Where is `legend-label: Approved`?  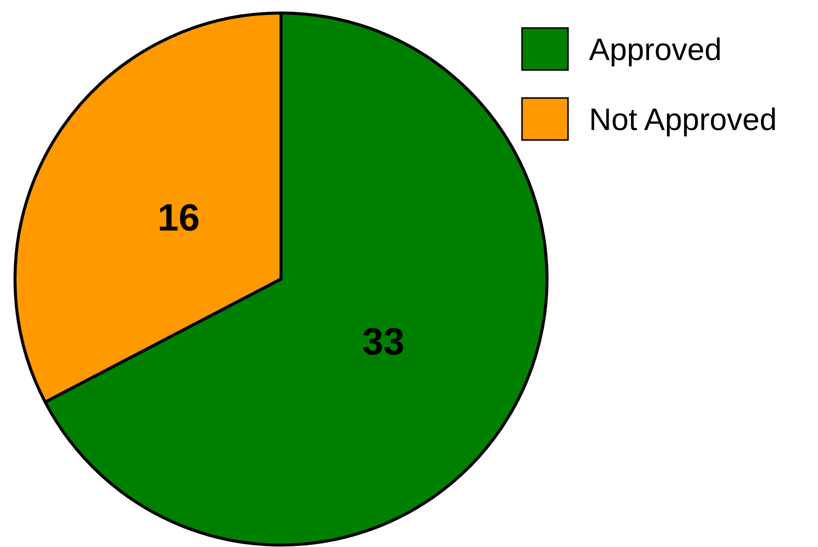 legend-label: Approved is located at coordinates (655, 49).